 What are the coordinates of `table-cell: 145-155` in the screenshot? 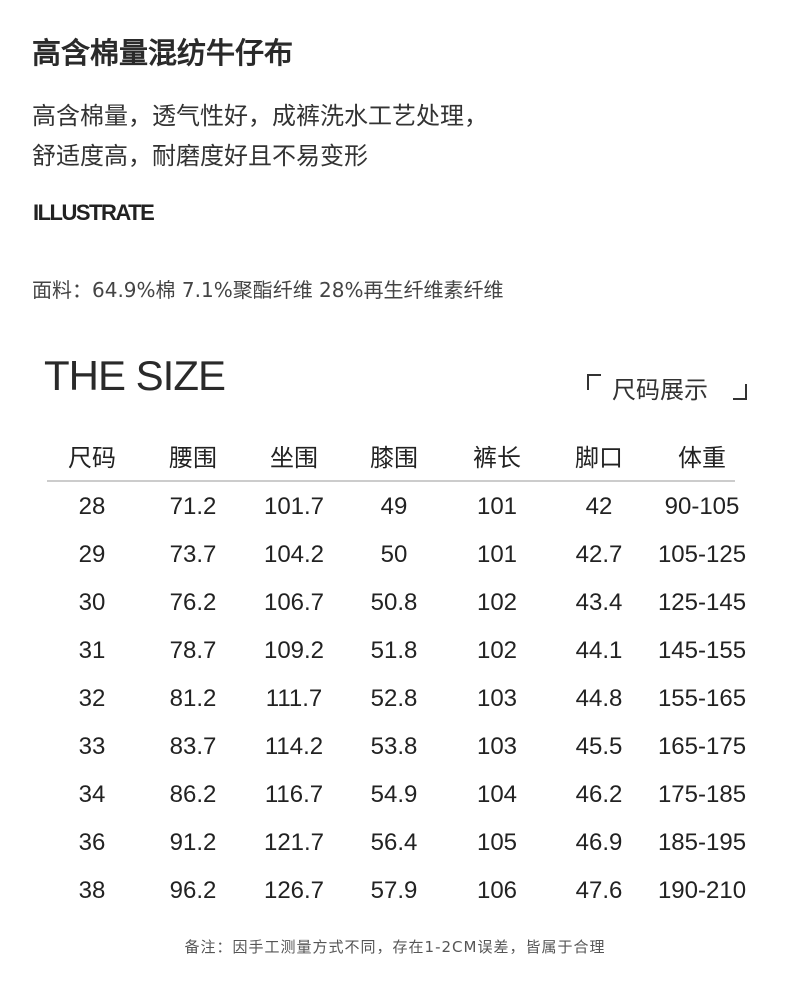 It's located at (702, 650).